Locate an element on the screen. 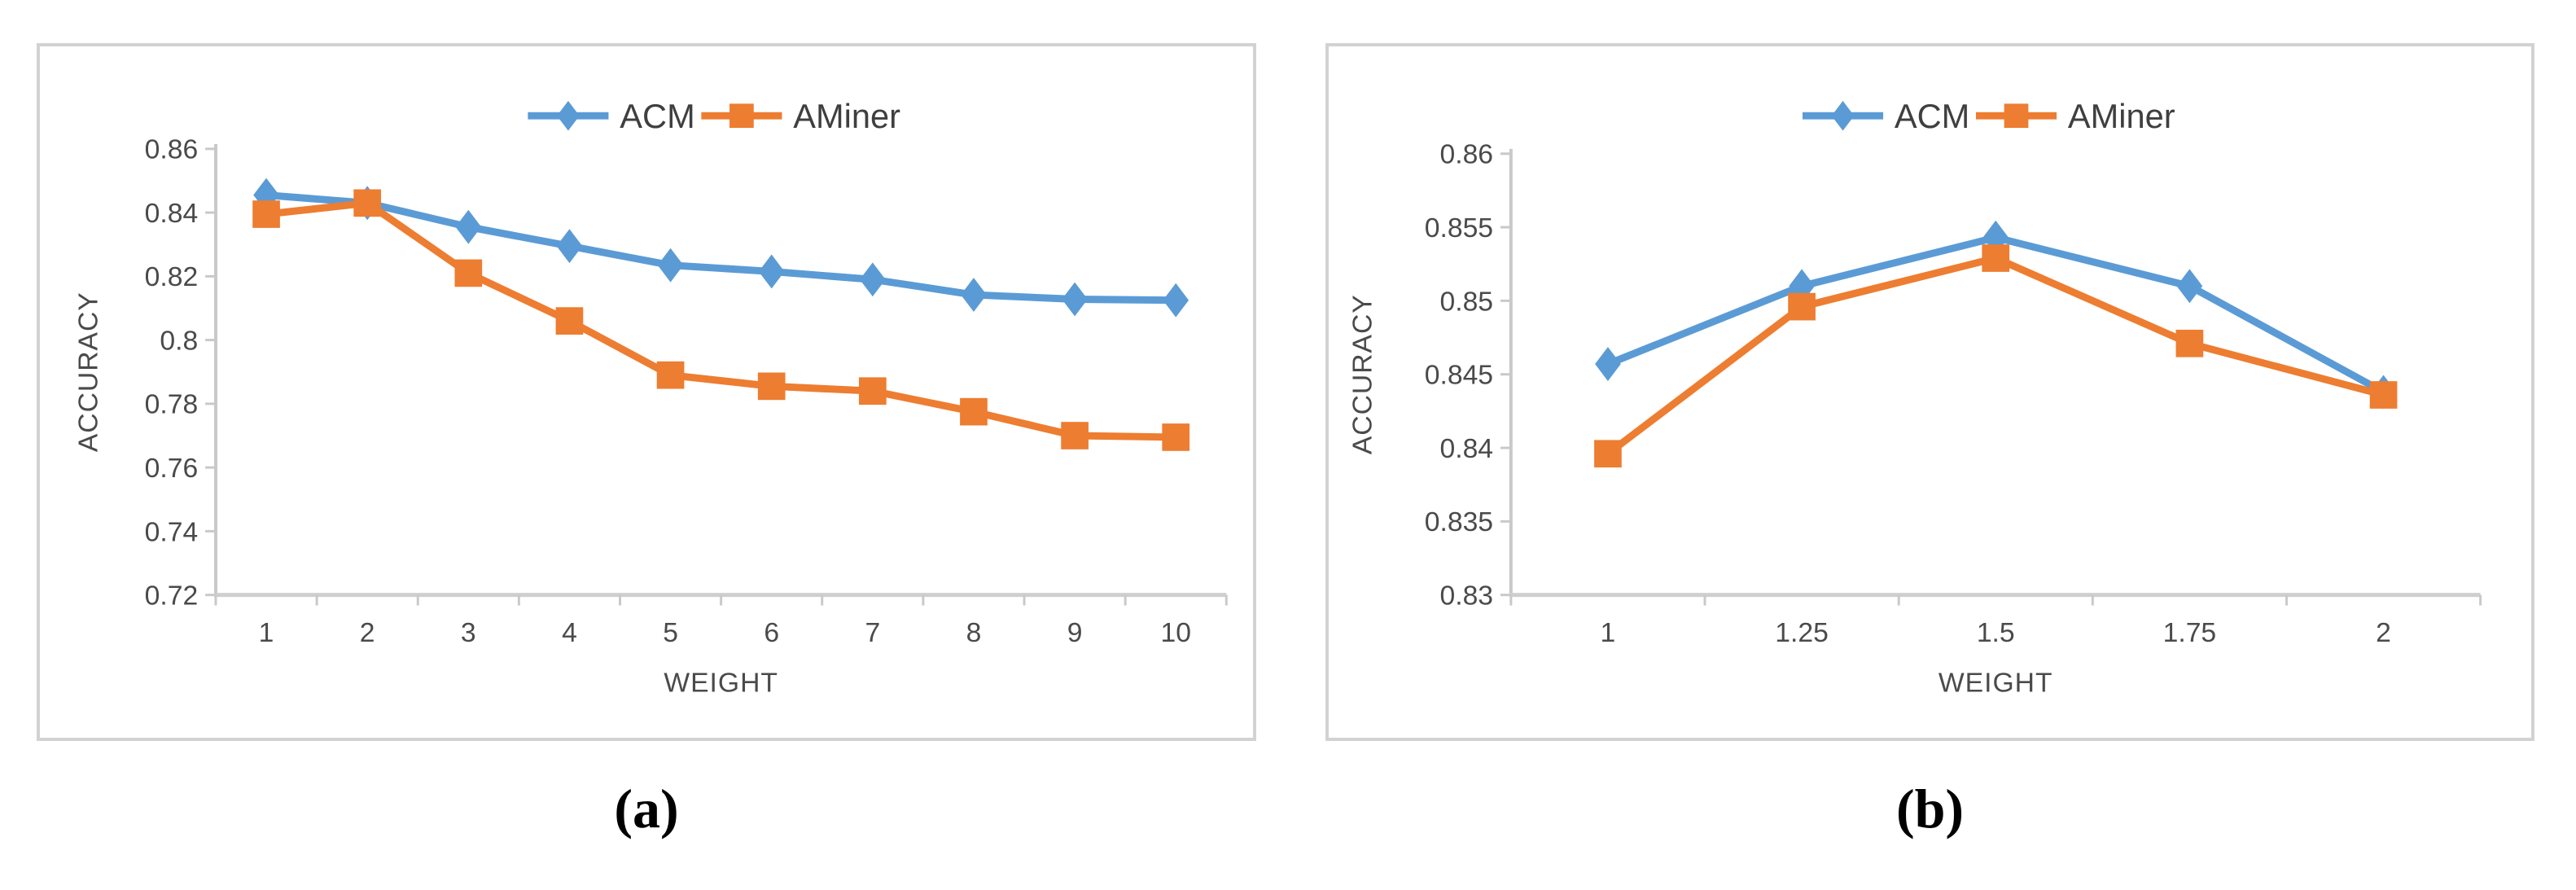  x-tick-label: 1.5 is located at coordinates (1996, 633).